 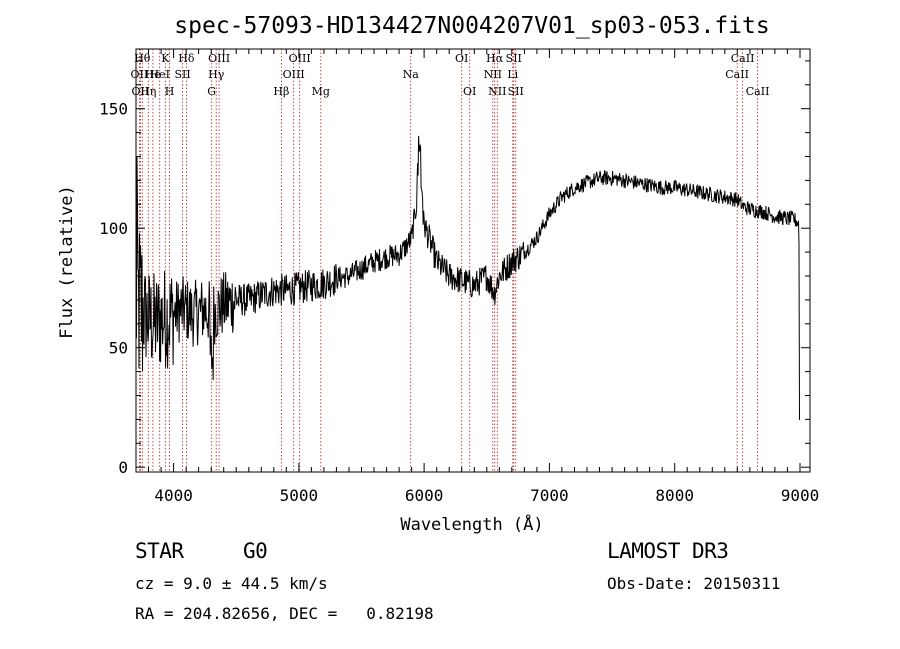 What do you see at coordinates (170, 91) in the screenshot?
I see `line-label-H: H` at bounding box center [170, 91].